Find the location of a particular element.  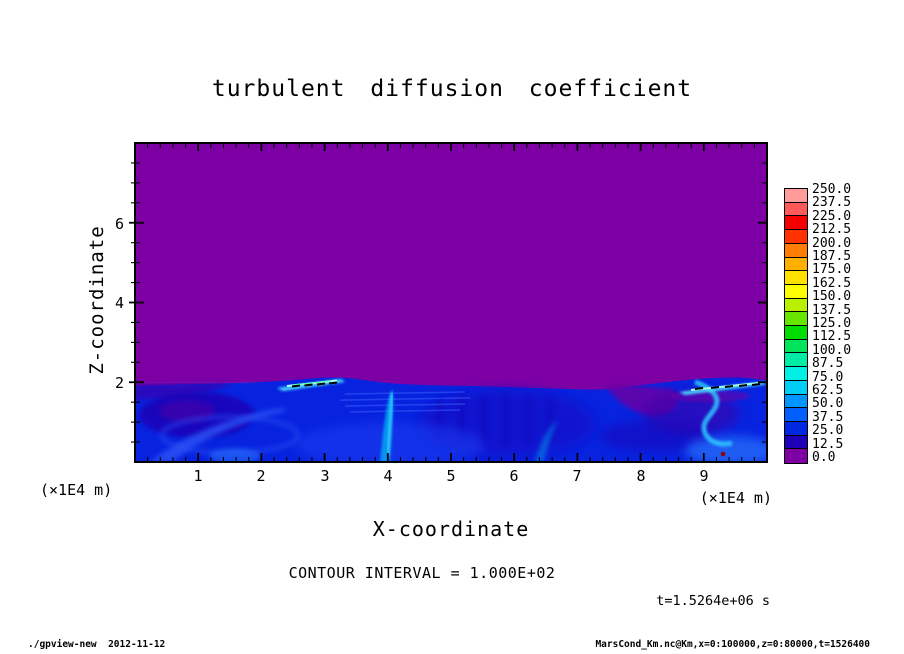

horizontal-striations is located at coordinates (404, 402).